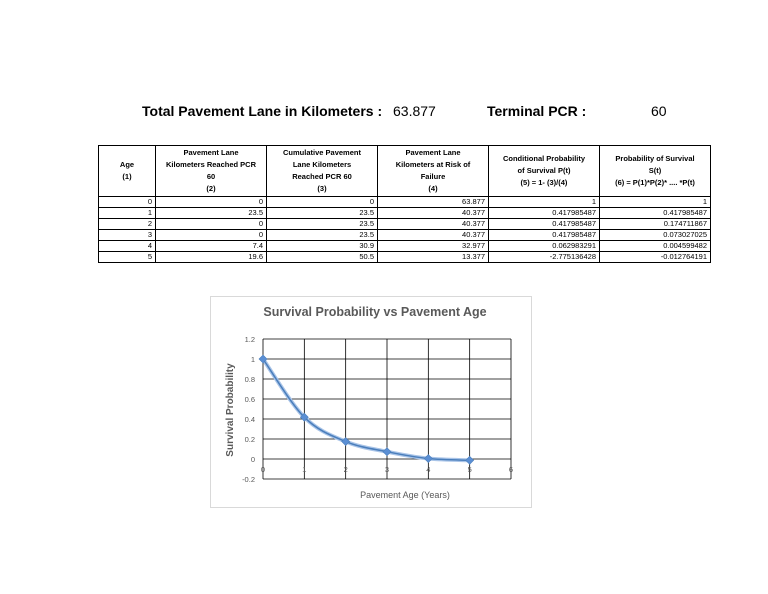 The width and height of the screenshot is (768, 594). Describe the element at coordinates (250, 379) in the screenshot. I see `y-tick-label: 0.8` at that location.